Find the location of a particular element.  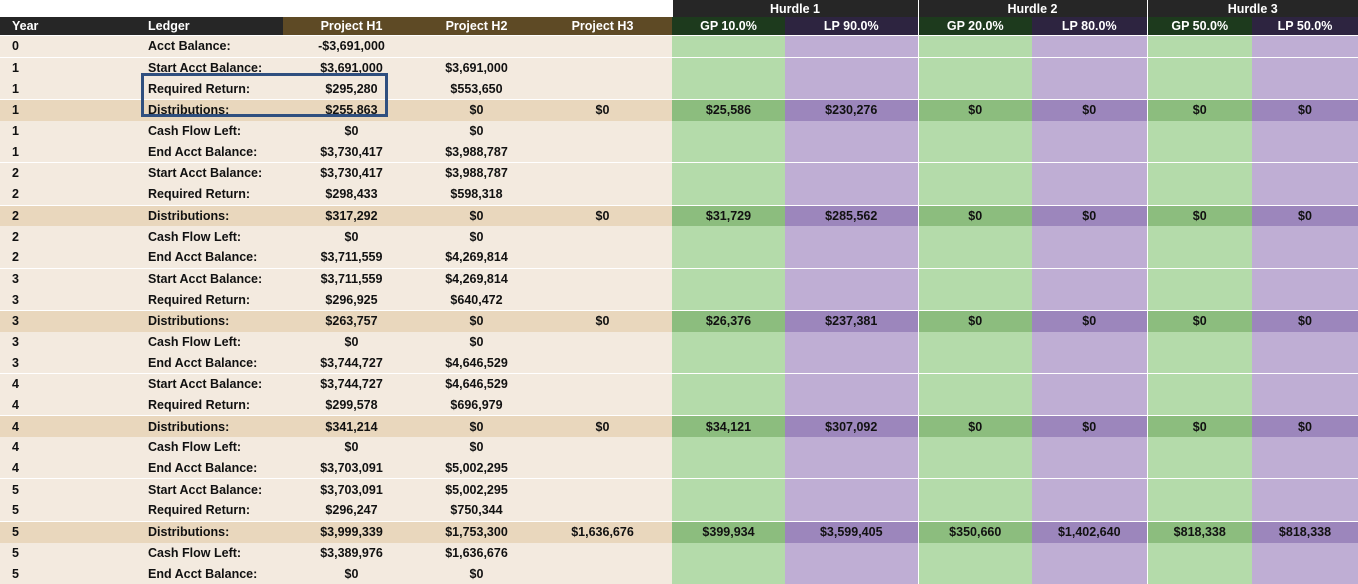

year-cell: 5 is located at coordinates (72, 553).